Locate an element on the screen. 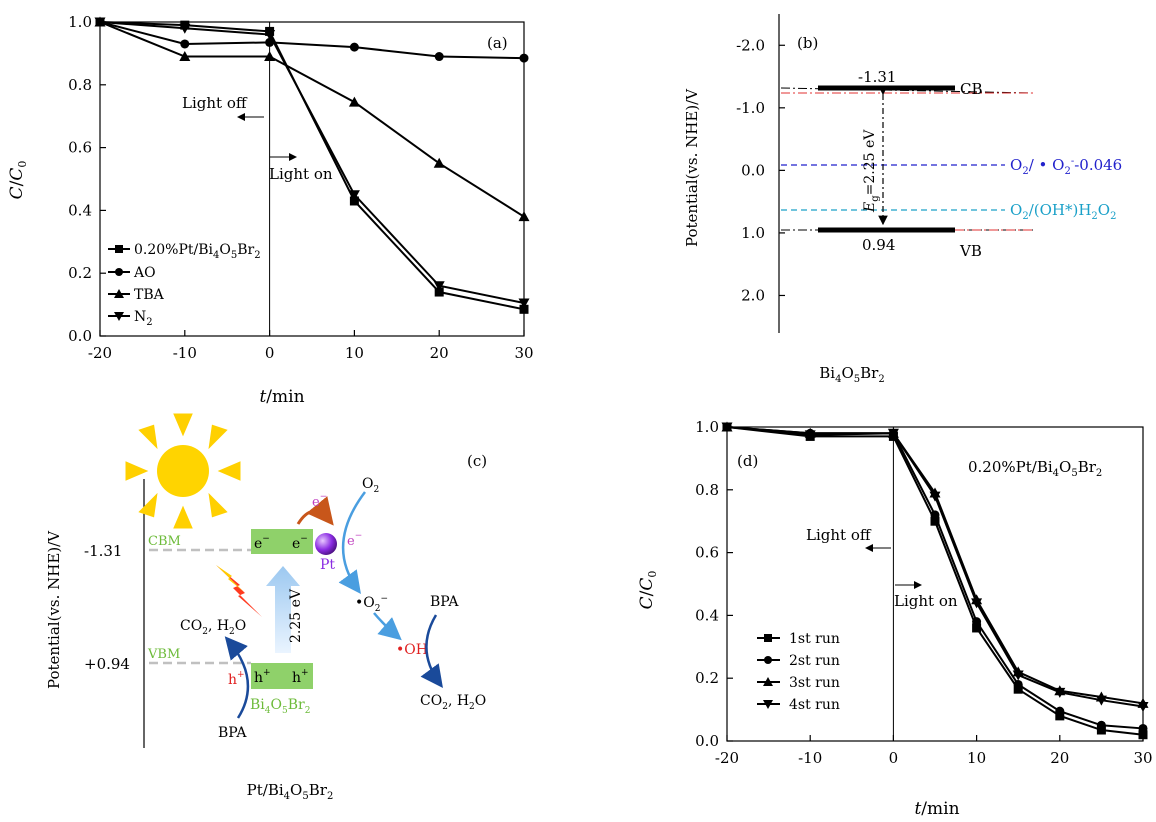 This screenshot has height=822, width=1156. panel-c-products-left: CO2, H2O is located at coordinates (213, 627).